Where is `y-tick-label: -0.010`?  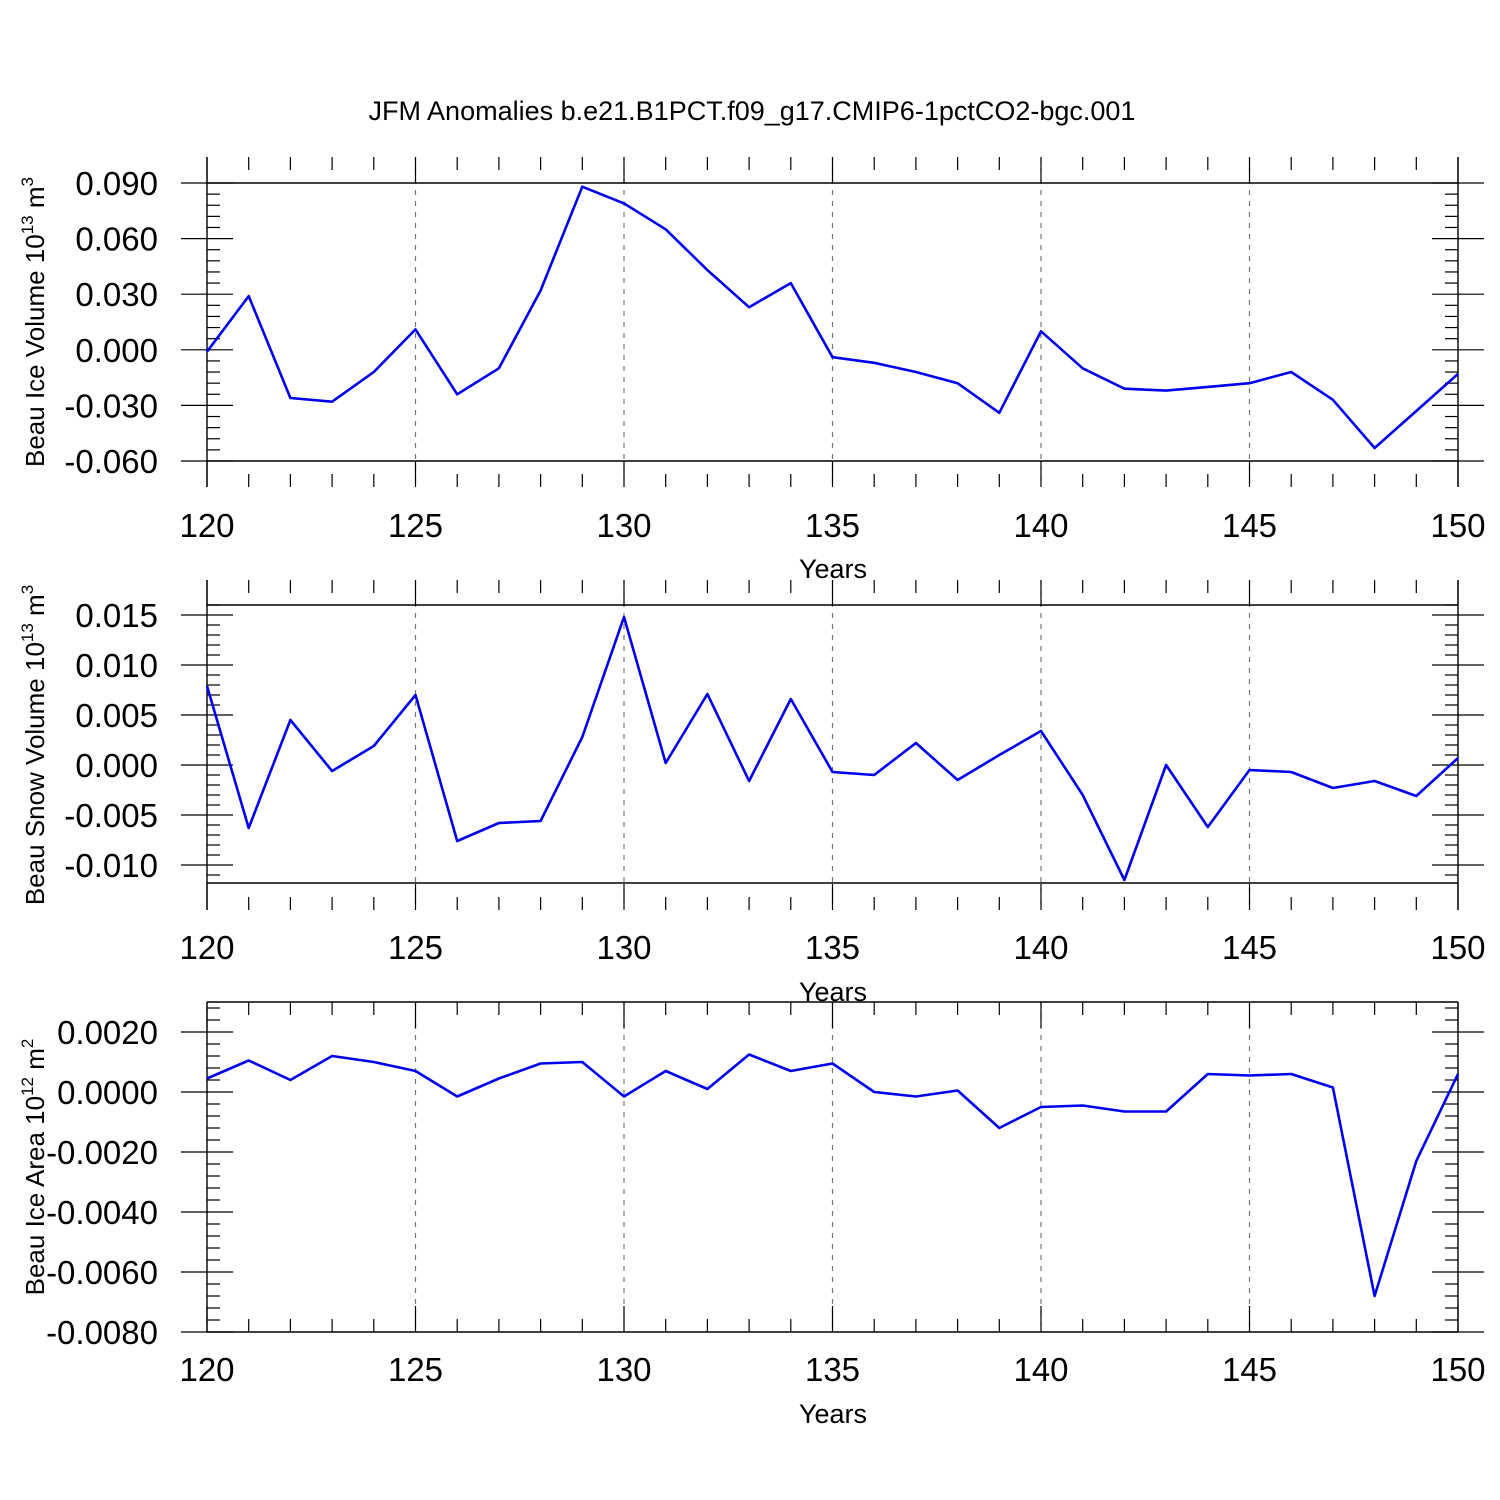 y-tick-label: -0.010 is located at coordinates (111, 865).